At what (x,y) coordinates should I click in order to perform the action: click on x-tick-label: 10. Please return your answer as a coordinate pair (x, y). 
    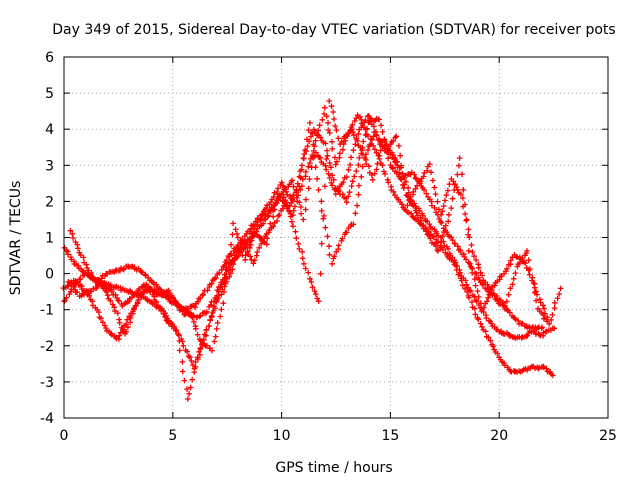
    Looking at the image, I should click on (282, 436).